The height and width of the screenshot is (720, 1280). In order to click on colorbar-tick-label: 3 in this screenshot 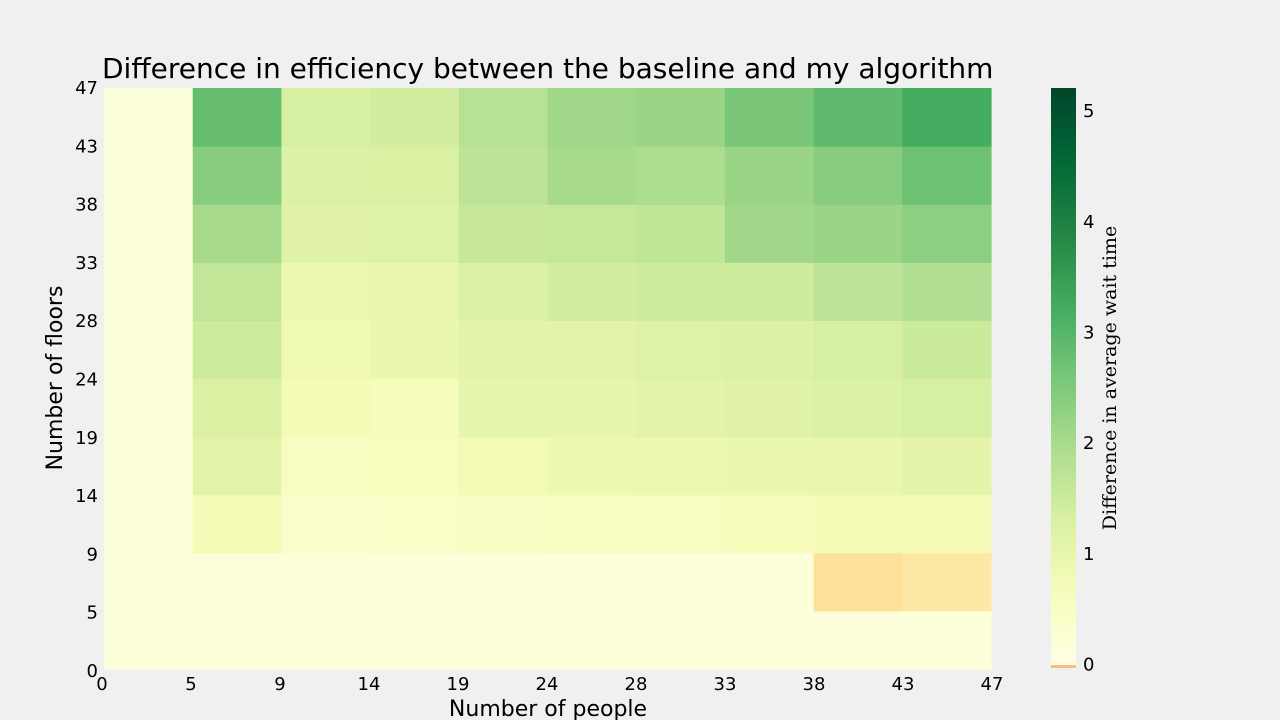, I will do `click(1088, 333)`.